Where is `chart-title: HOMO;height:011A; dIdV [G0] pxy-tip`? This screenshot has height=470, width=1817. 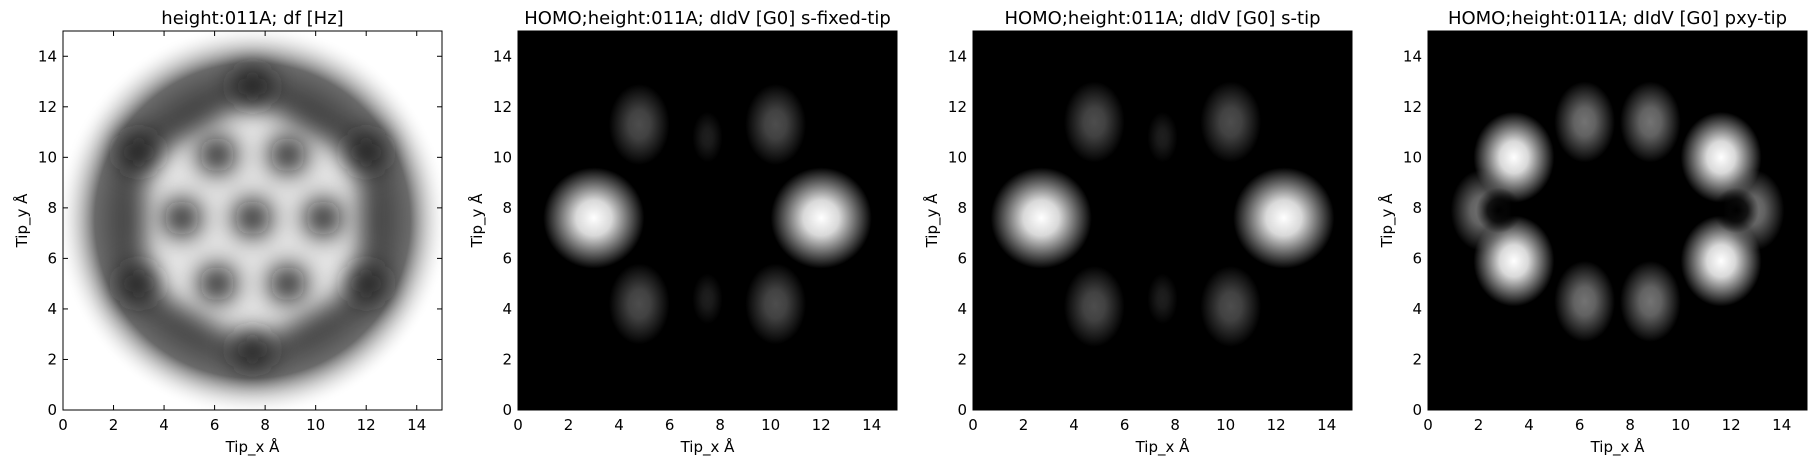 chart-title: HOMO;height:011A; dIdV [G0] pxy-tip is located at coordinates (1617, 18).